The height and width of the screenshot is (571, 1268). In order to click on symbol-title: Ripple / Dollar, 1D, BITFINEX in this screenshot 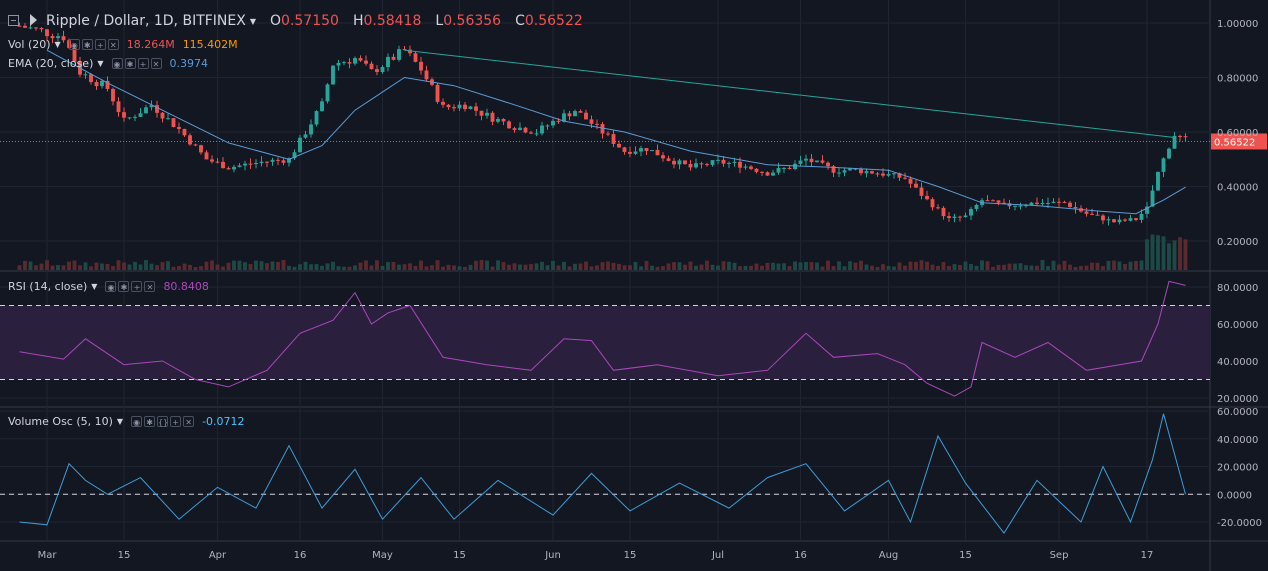, I will do `click(146, 21)`.